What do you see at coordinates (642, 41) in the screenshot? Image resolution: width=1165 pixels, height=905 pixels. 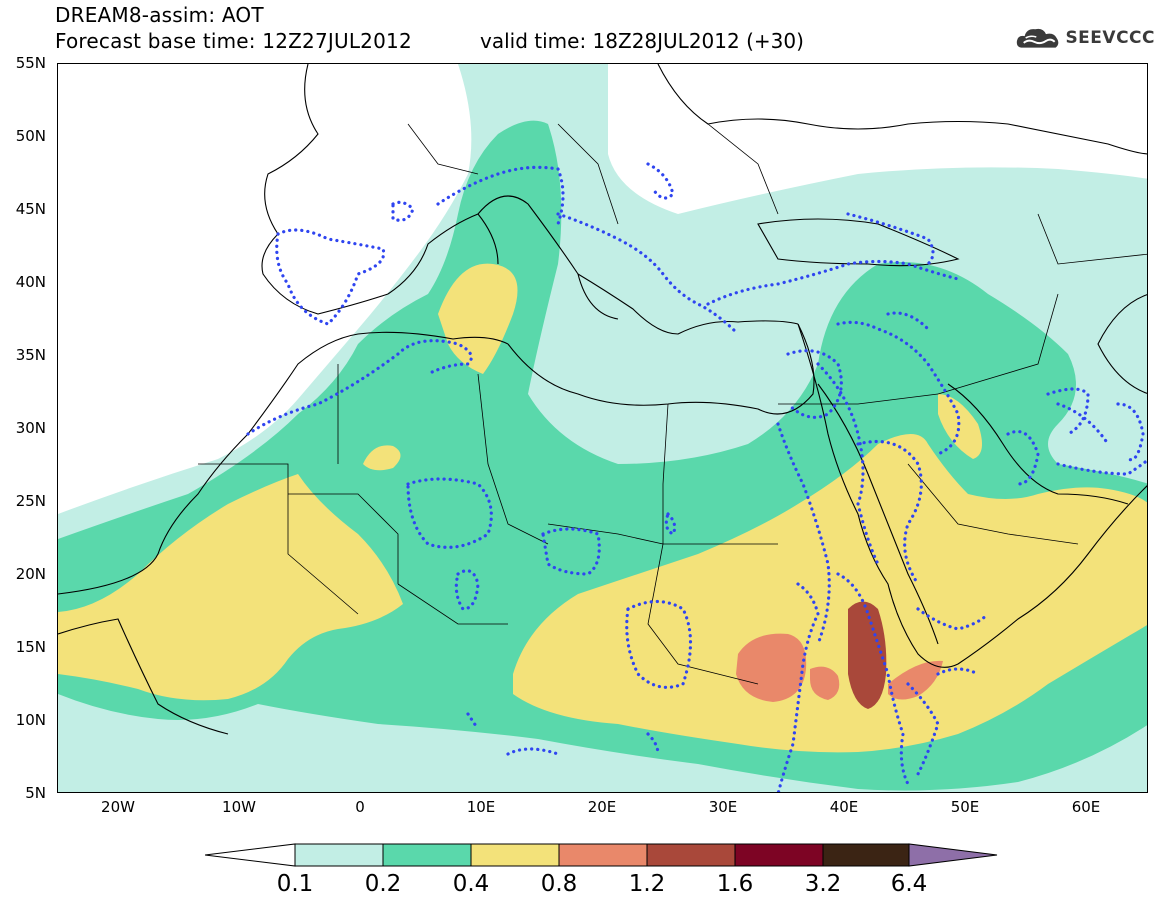 I see `valid-time: valid time: 18Z28JUL2012 (+30)` at bounding box center [642, 41].